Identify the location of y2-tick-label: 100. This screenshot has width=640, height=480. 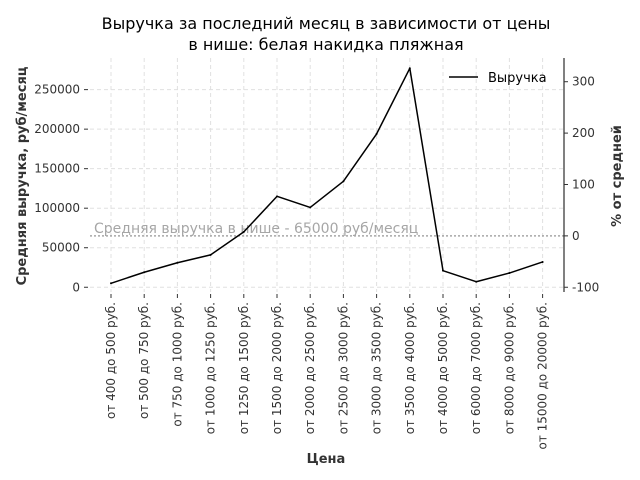
(583, 184).